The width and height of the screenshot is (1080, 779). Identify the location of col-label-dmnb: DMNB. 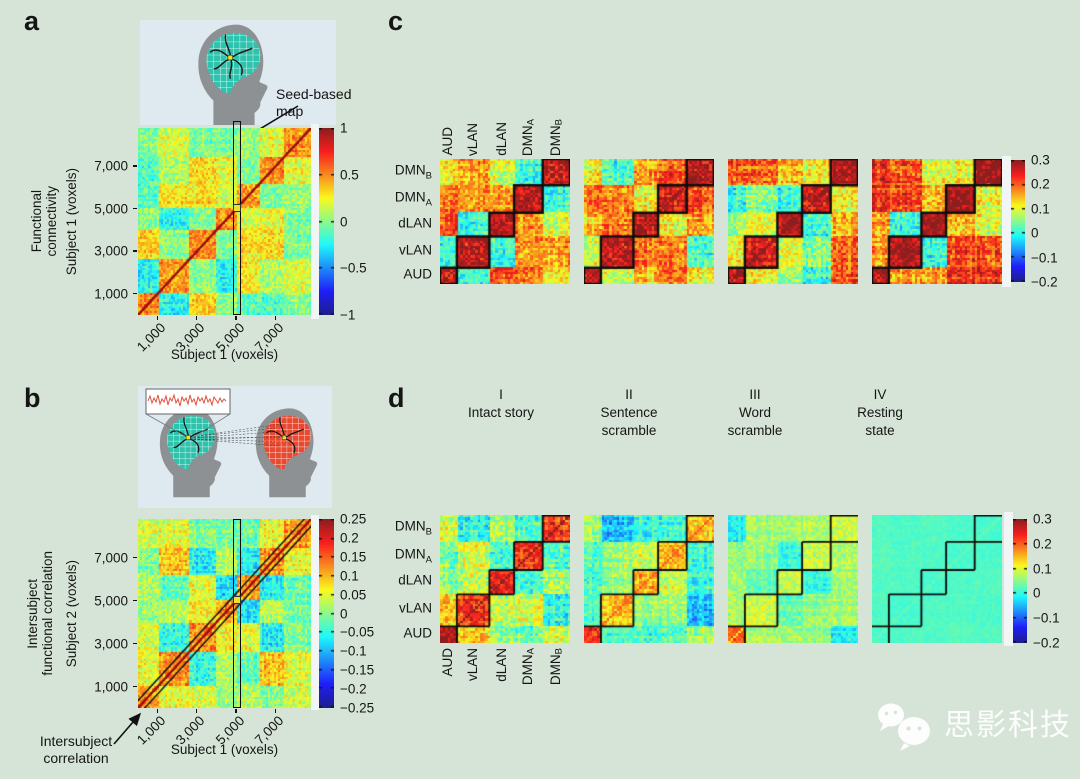
(556, 137).